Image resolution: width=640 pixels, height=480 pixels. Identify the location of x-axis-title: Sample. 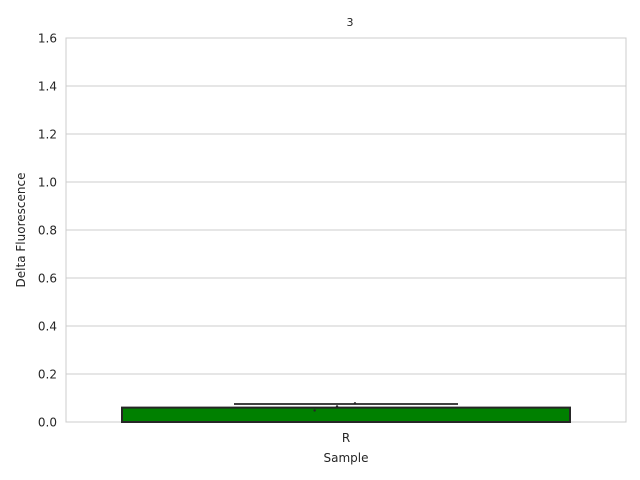
(346, 458).